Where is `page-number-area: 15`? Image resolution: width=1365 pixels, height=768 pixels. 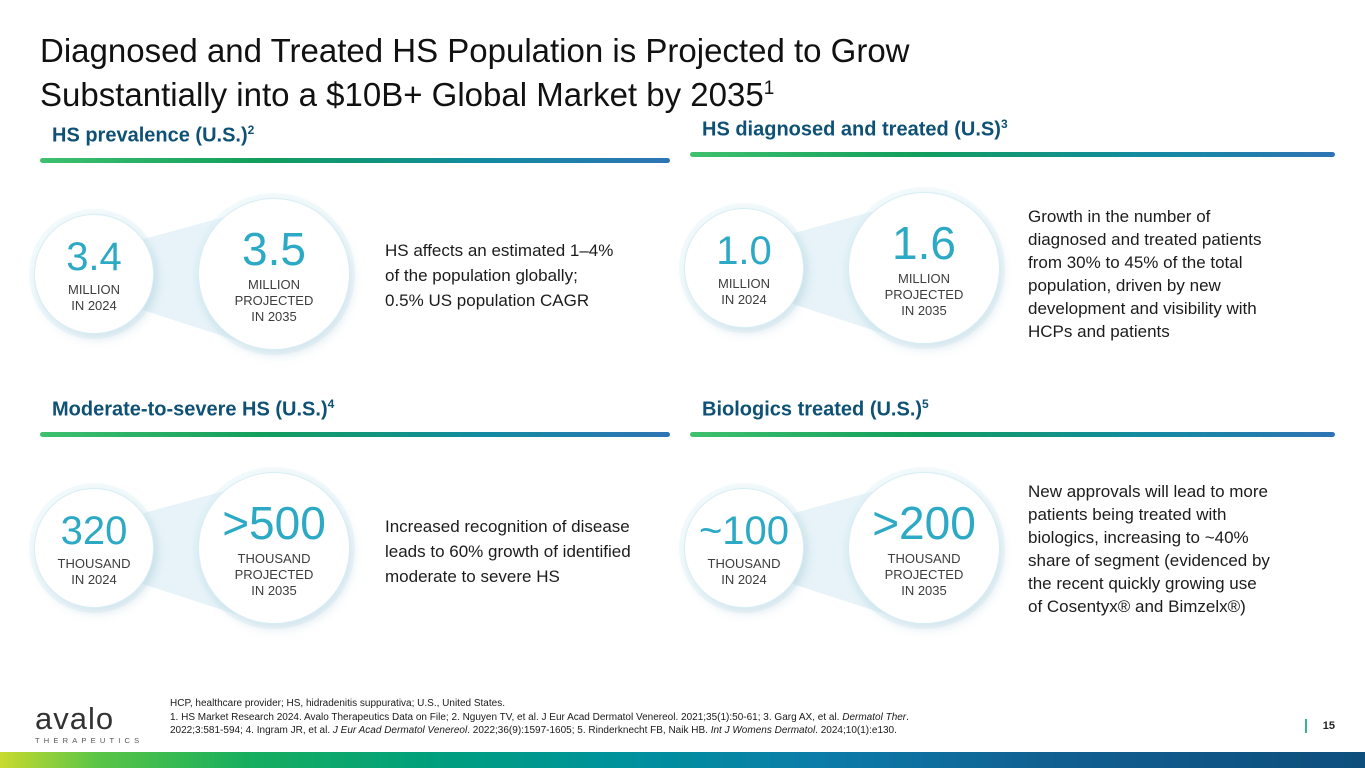 page-number-area: 15 is located at coordinates (1319, 726).